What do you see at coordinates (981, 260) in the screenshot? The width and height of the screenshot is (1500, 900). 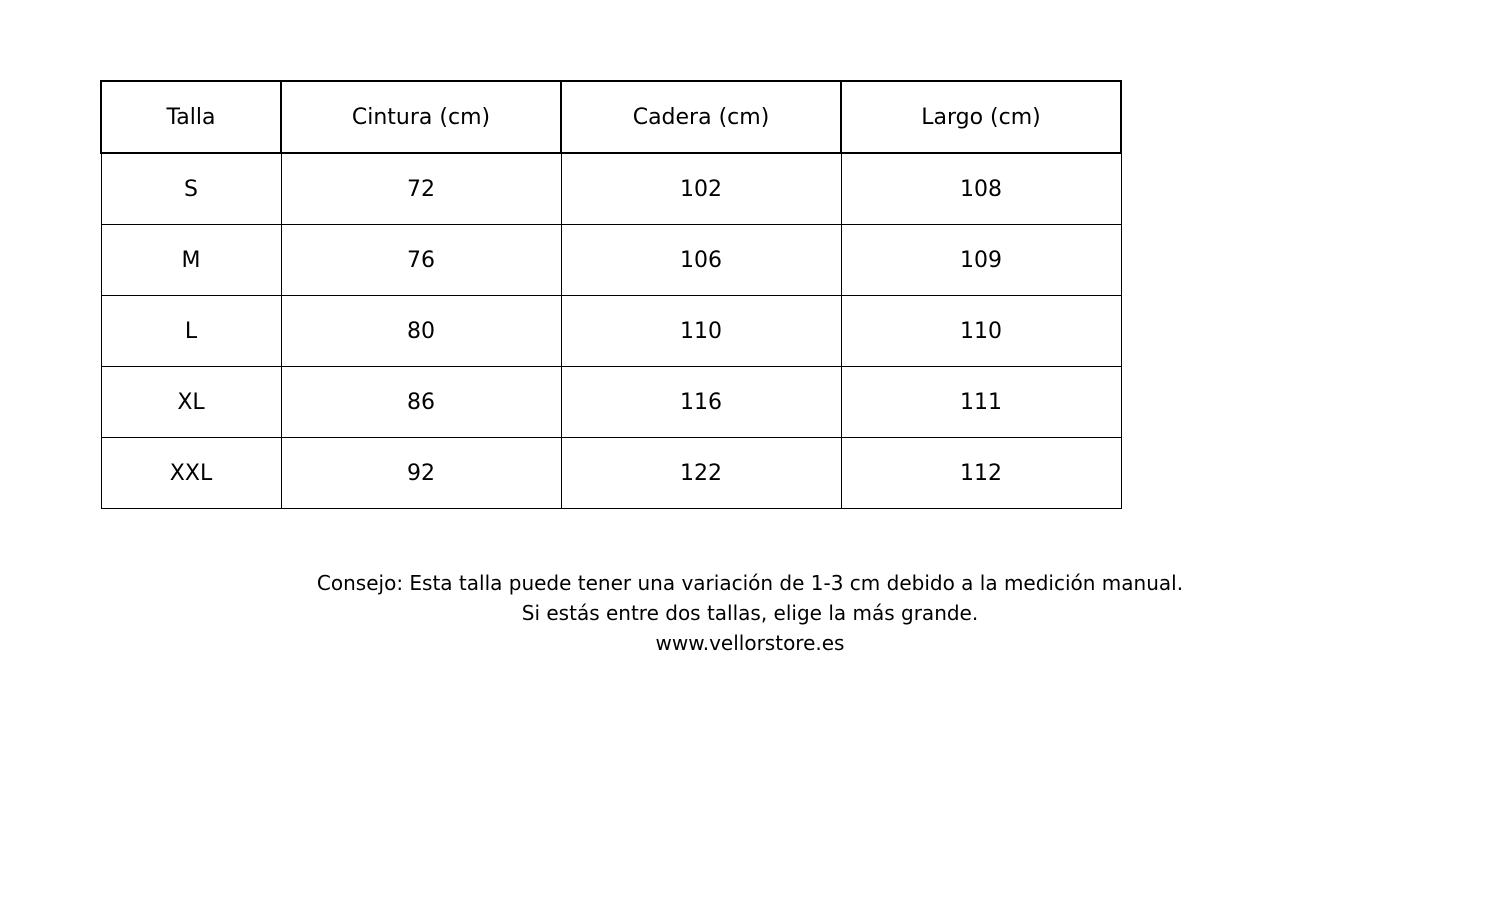 I see `cell-largo: 109` at bounding box center [981, 260].